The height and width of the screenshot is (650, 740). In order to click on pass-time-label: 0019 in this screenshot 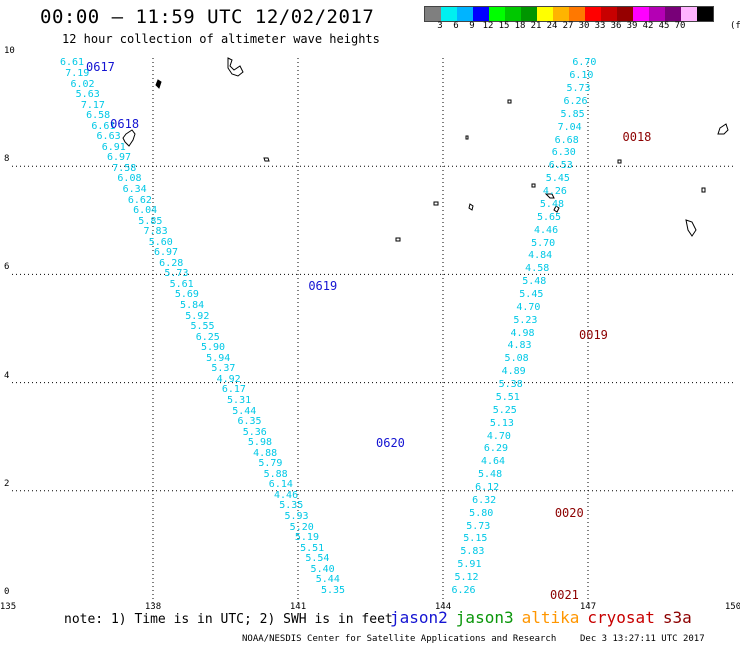, I will do `click(593, 334)`.